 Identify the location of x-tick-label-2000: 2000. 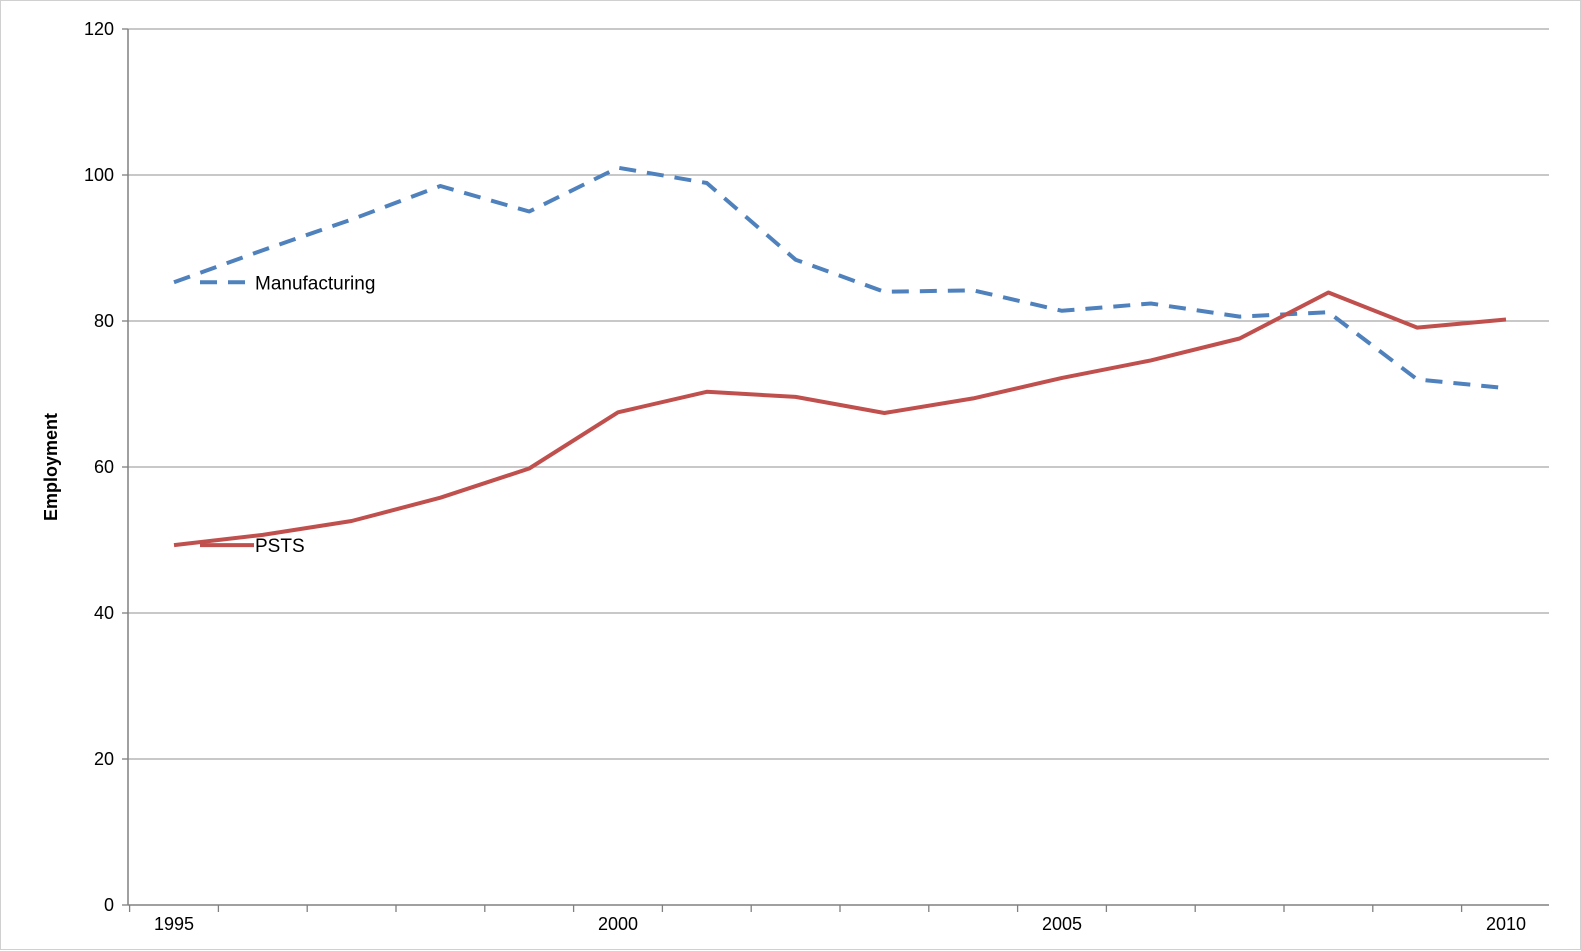
(618, 924).